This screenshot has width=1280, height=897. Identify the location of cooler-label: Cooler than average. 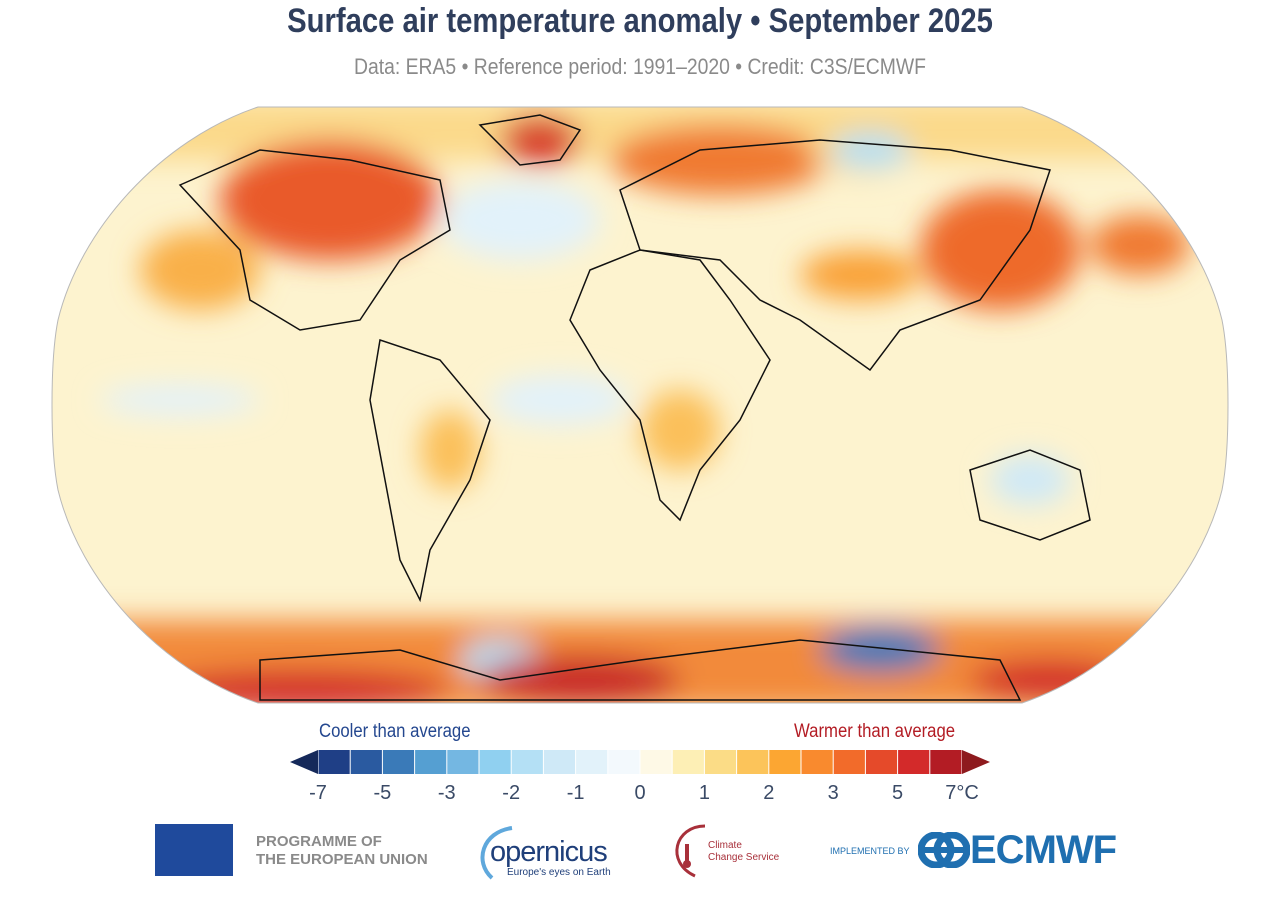
(395, 731).